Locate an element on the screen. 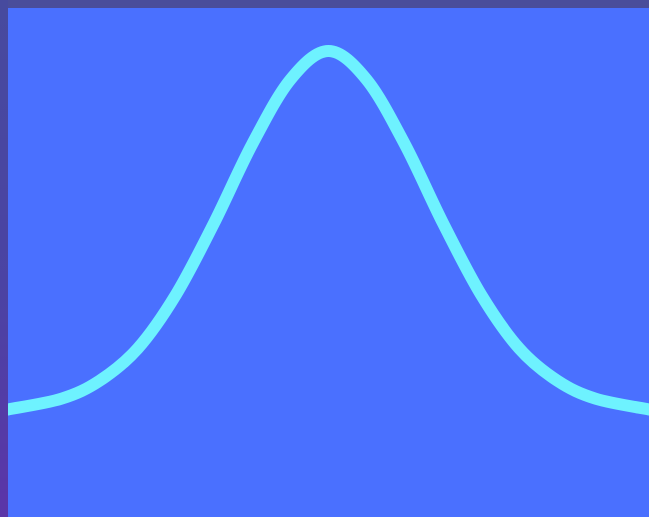  window-top-border is located at coordinates (324, 4).